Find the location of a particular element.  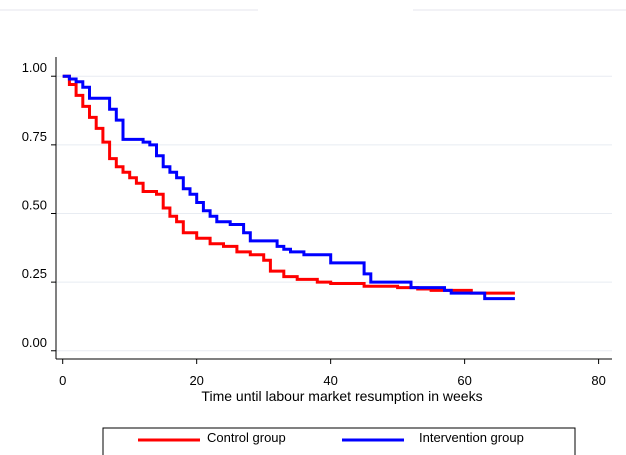

y-tick-label: 1.00 is located at coordinates (34, 67).